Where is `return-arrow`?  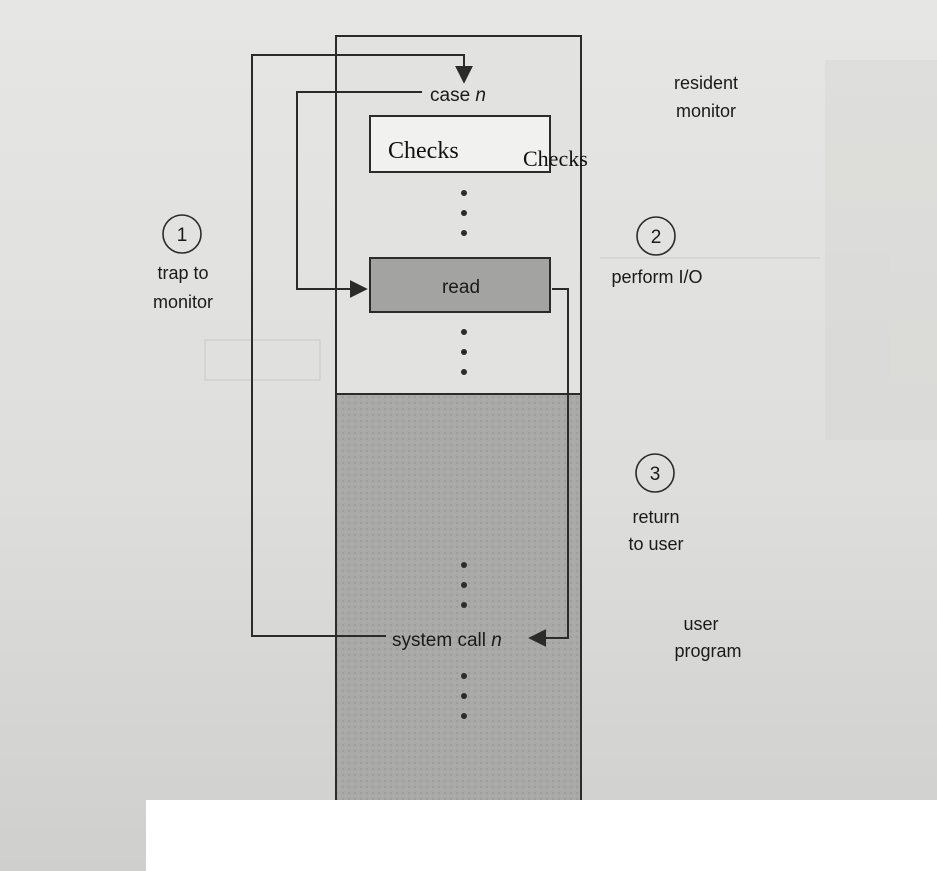
return-arrow is located at coordinates (548, 467).